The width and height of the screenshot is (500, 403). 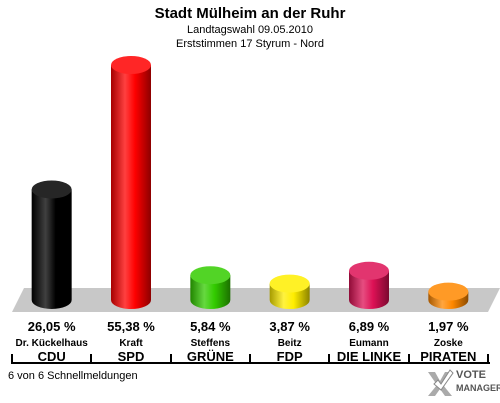 I want to click on candidate-name: Zoske, so click(x=448, y=343).